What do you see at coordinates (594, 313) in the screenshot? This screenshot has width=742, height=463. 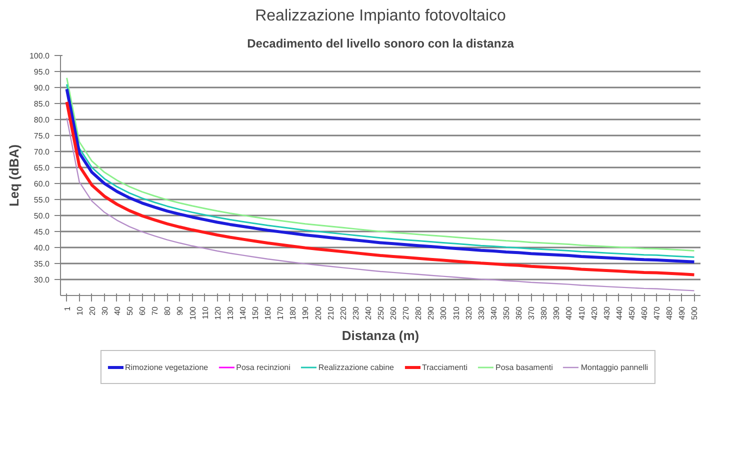 I see `x-tick-label: 420` at bounding box center [594, 313].